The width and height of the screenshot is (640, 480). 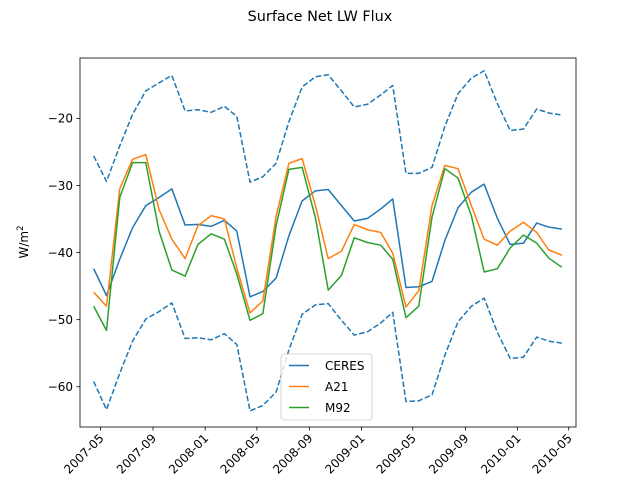 I want to click on legend-label-m92: M92, so click(x=338, y=408).